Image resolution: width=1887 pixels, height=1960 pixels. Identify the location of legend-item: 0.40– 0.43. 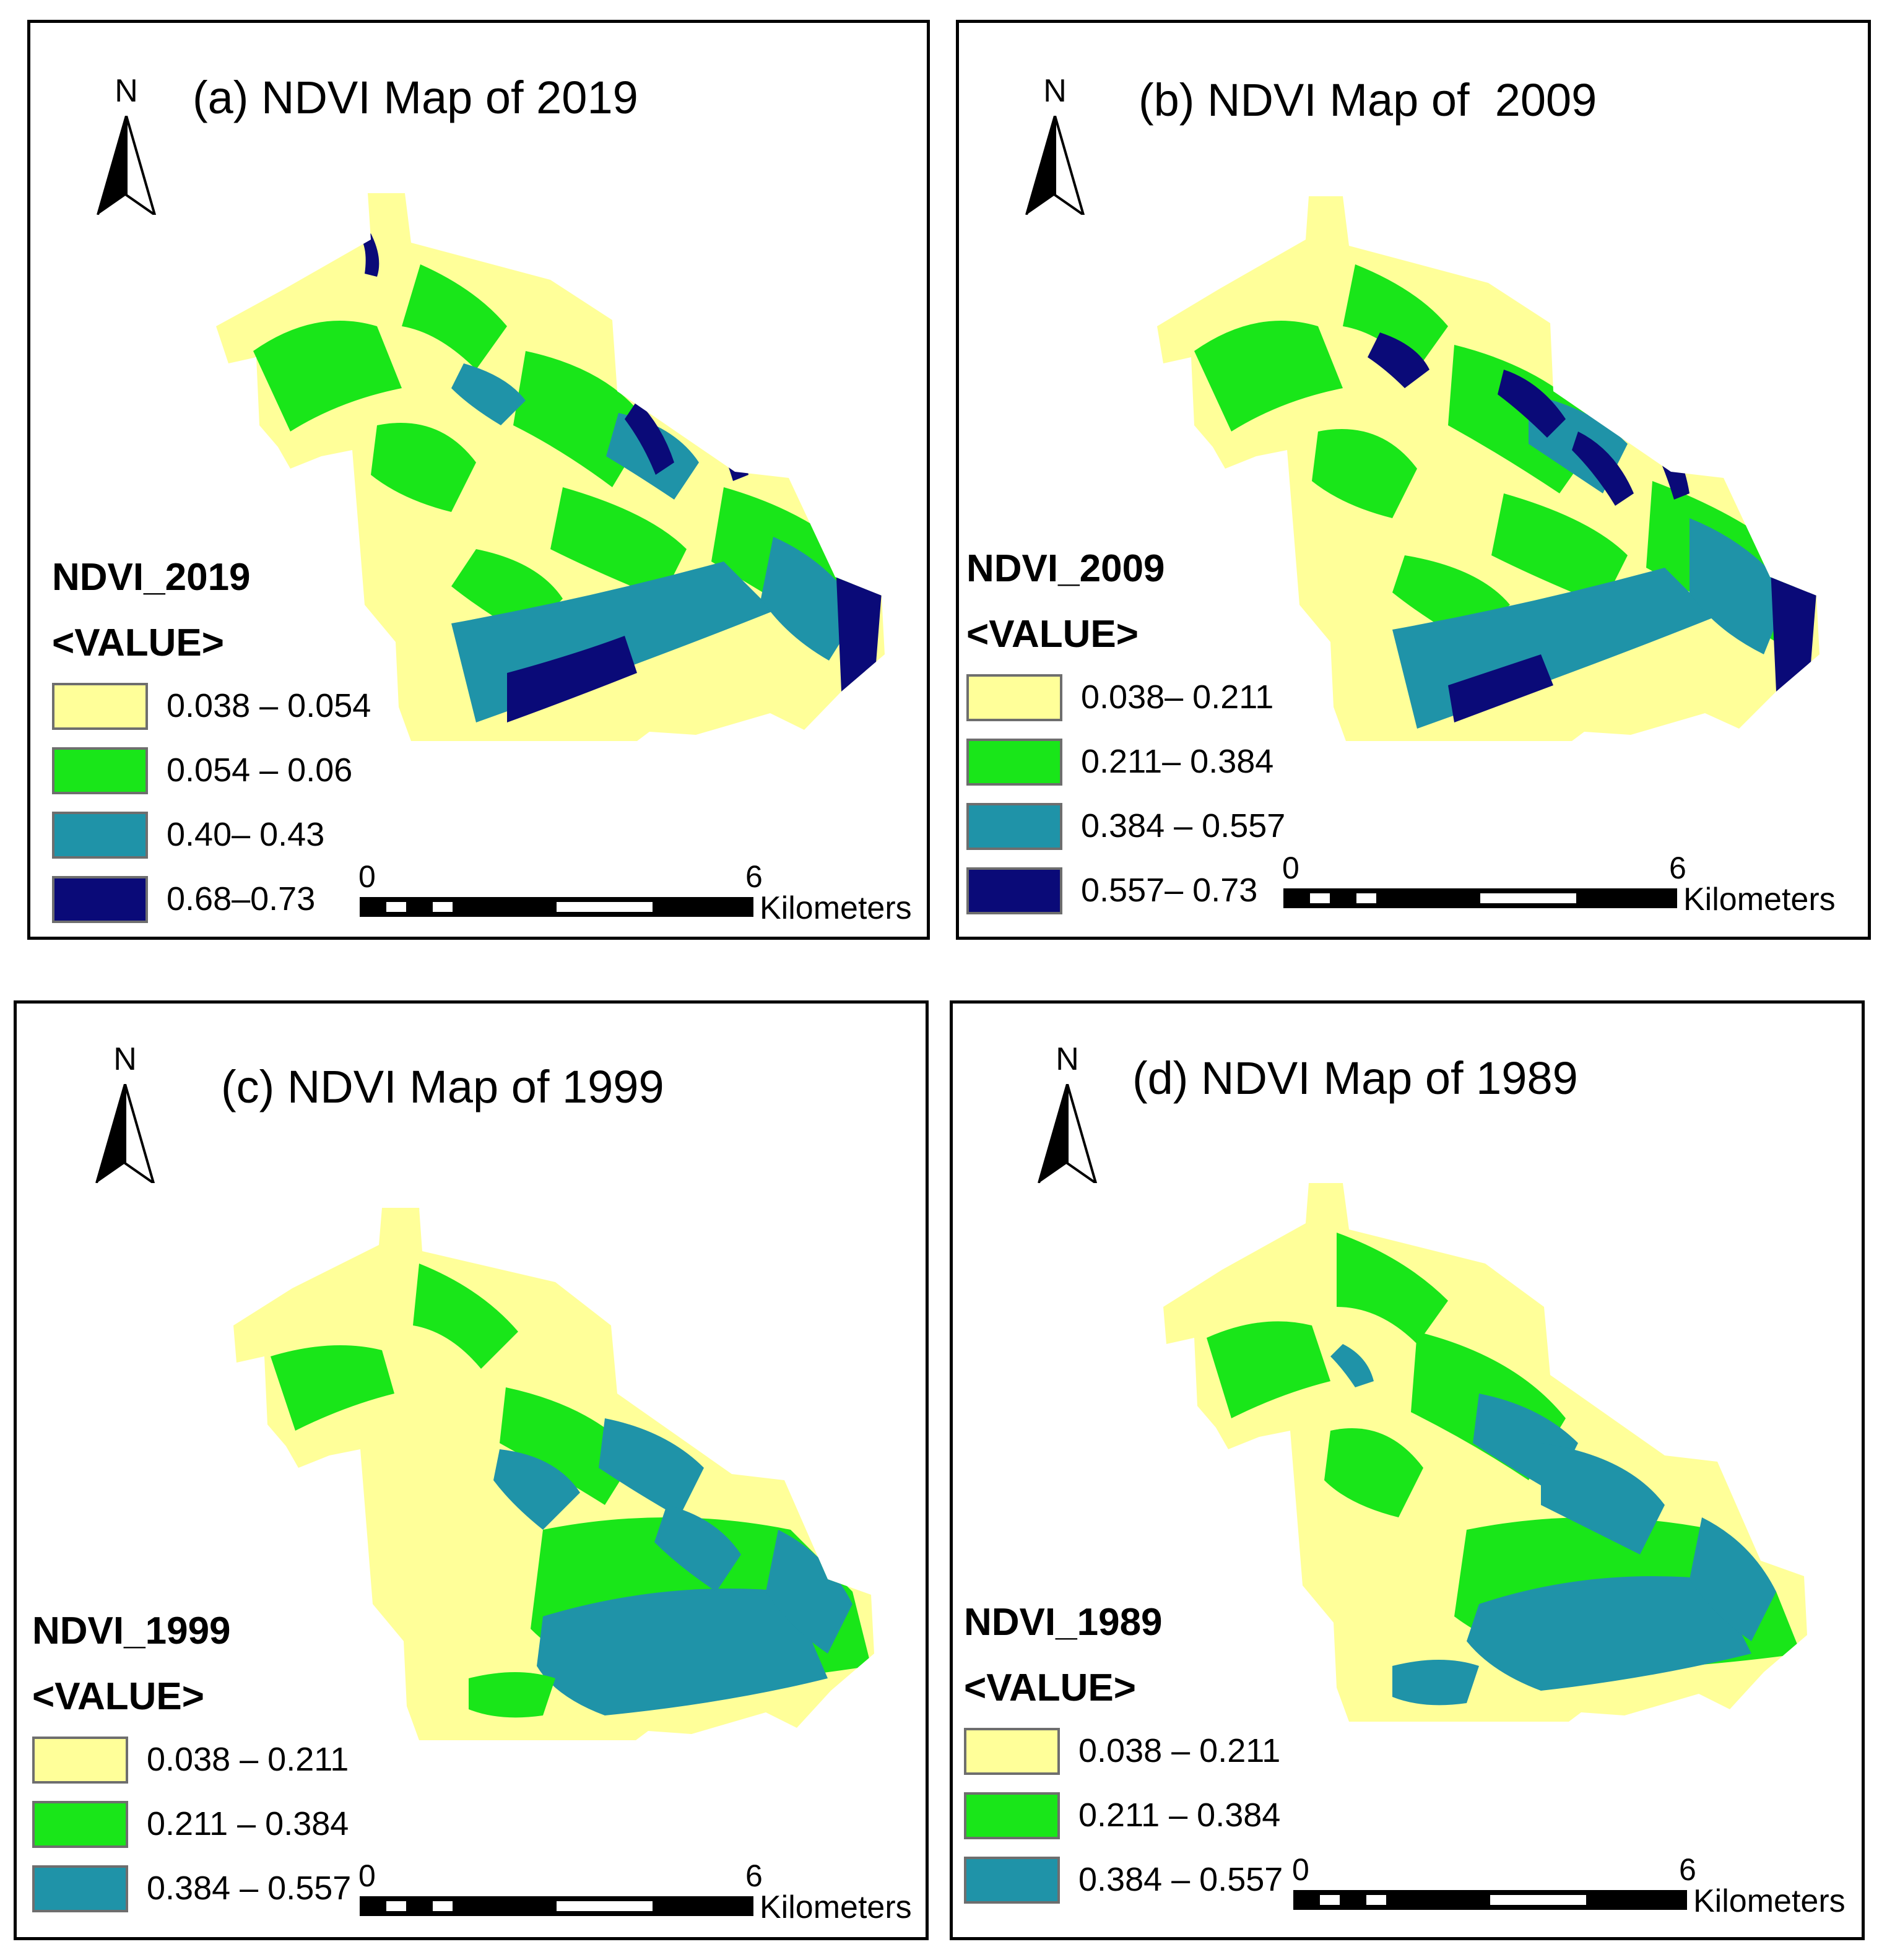
(238, 836).